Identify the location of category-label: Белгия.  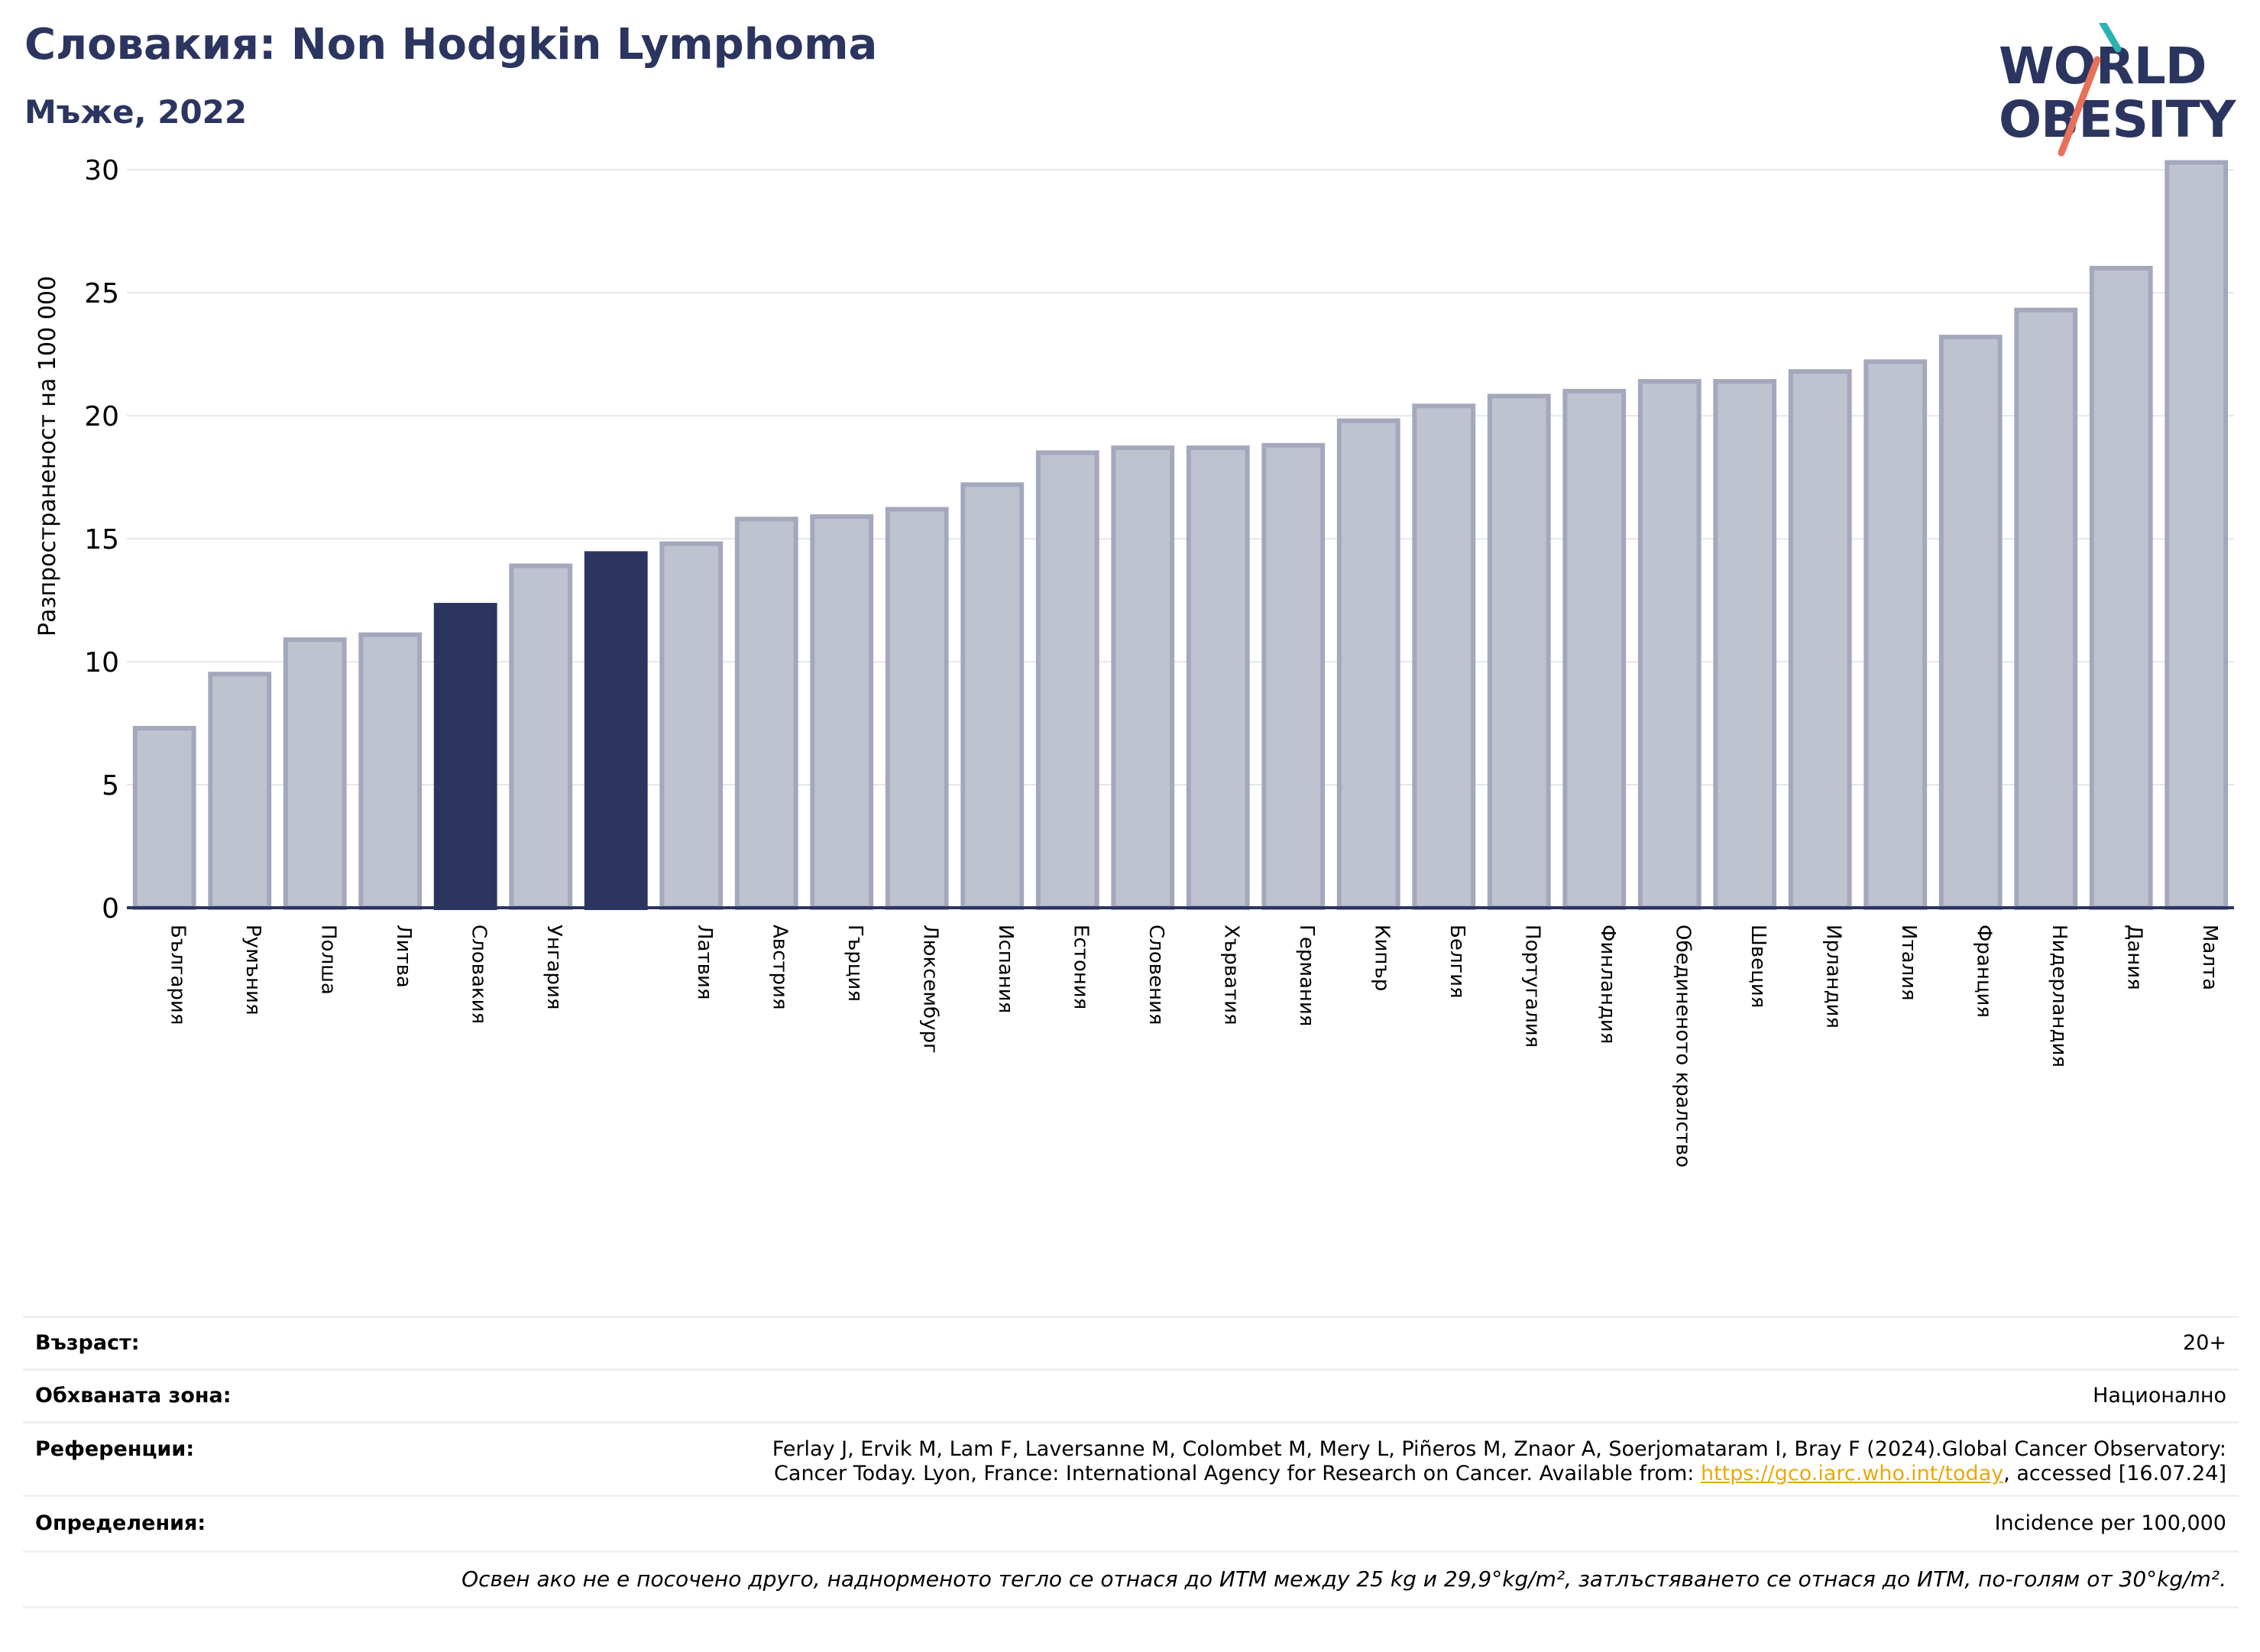
(1457, 962).